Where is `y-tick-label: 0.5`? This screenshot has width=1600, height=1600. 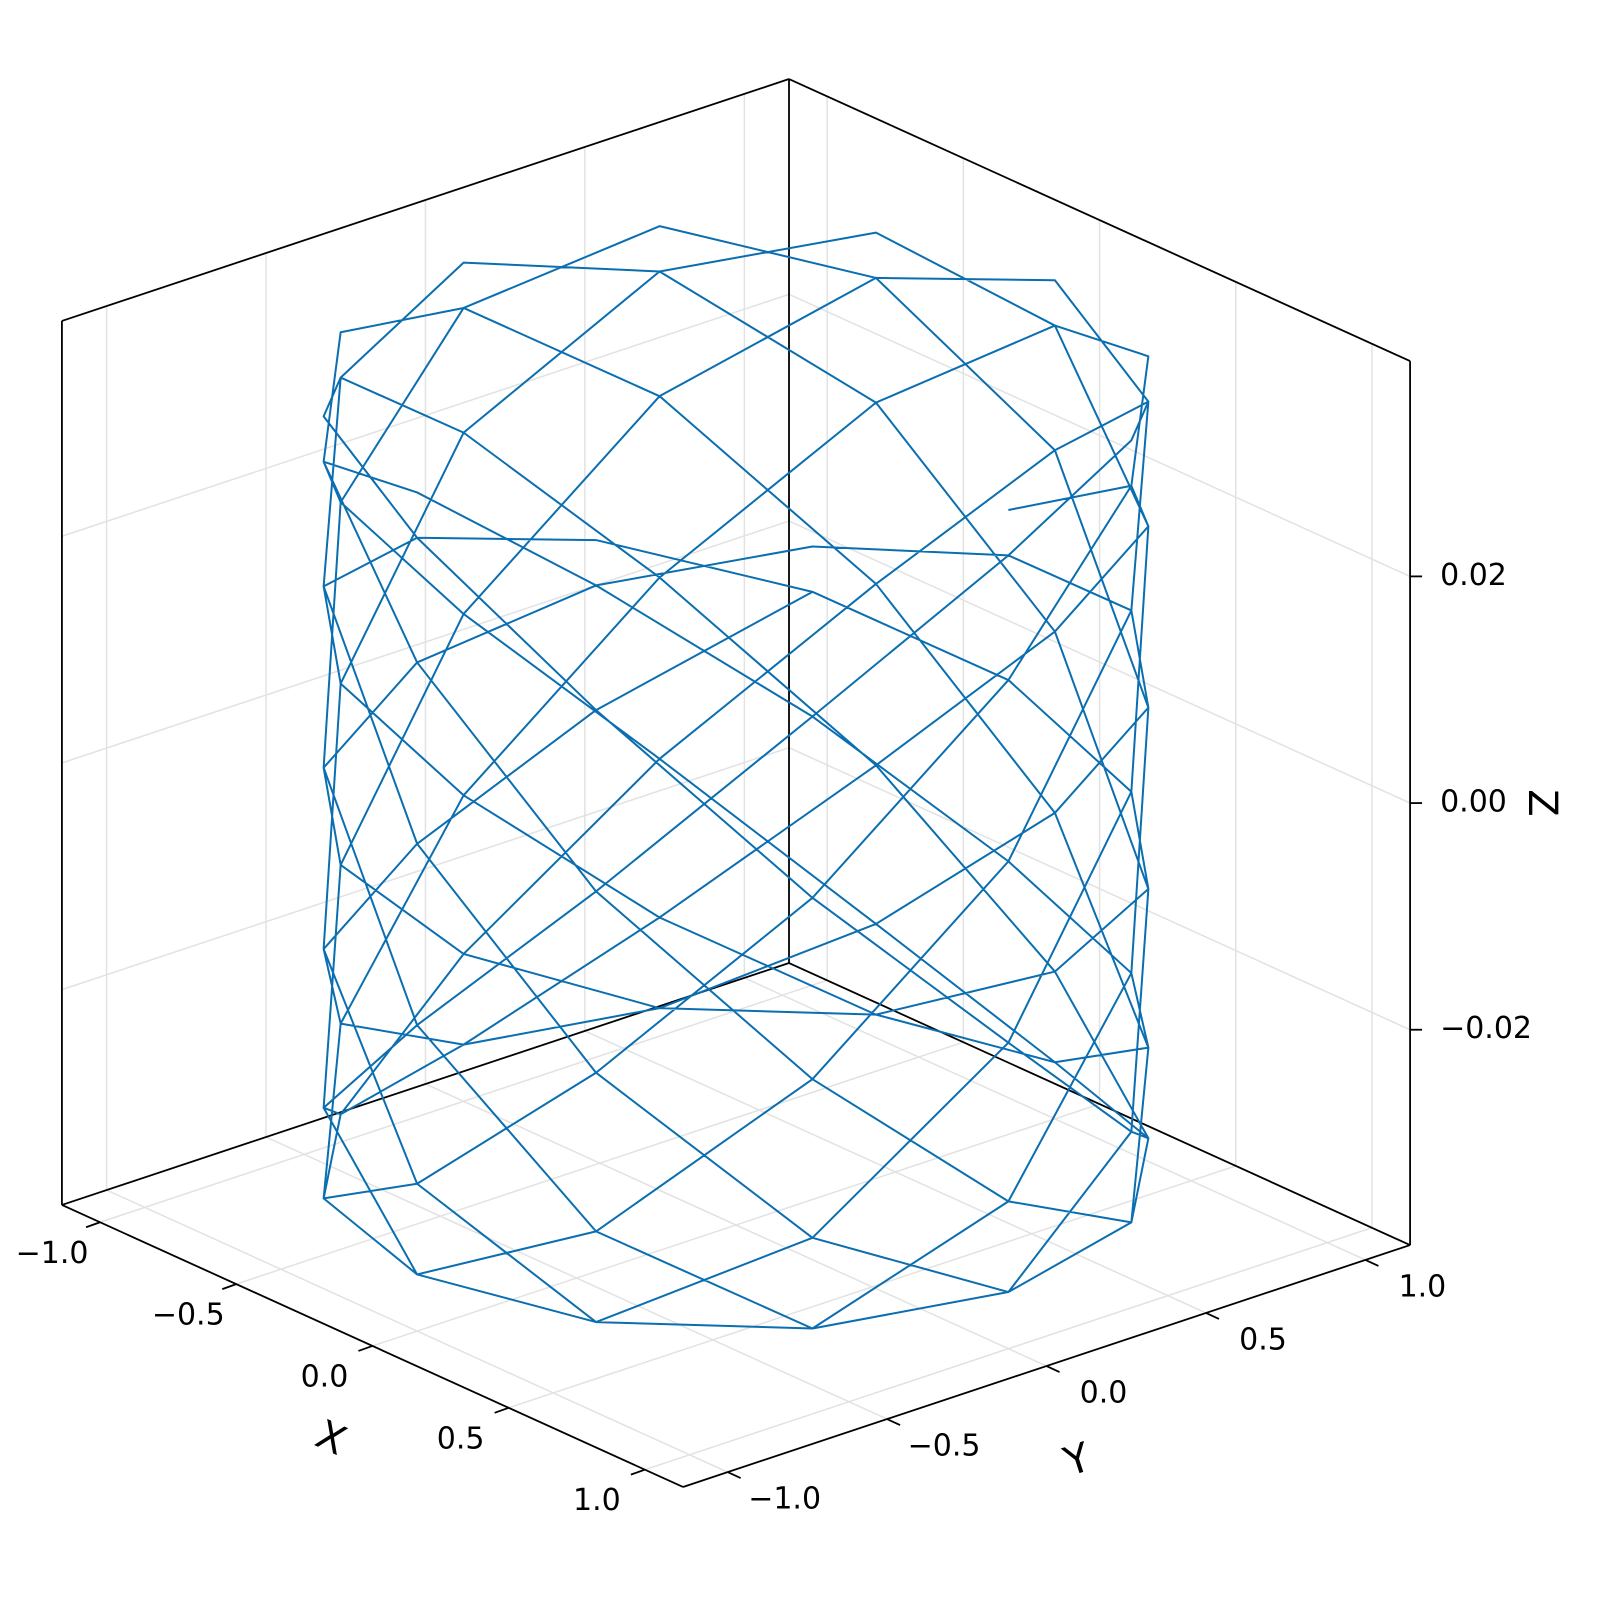 y-tick-label: 0.5 is located at coordinates (1263, 1339).